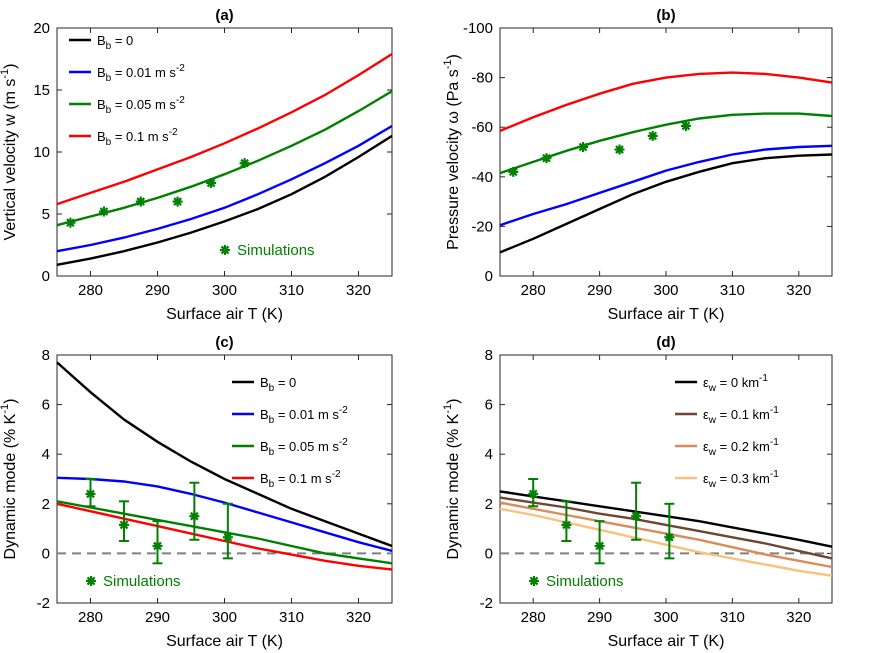 The image size is (873, 653). I want to click on legend-label-4: εw = 0.3 km-1, so click(741, 479).